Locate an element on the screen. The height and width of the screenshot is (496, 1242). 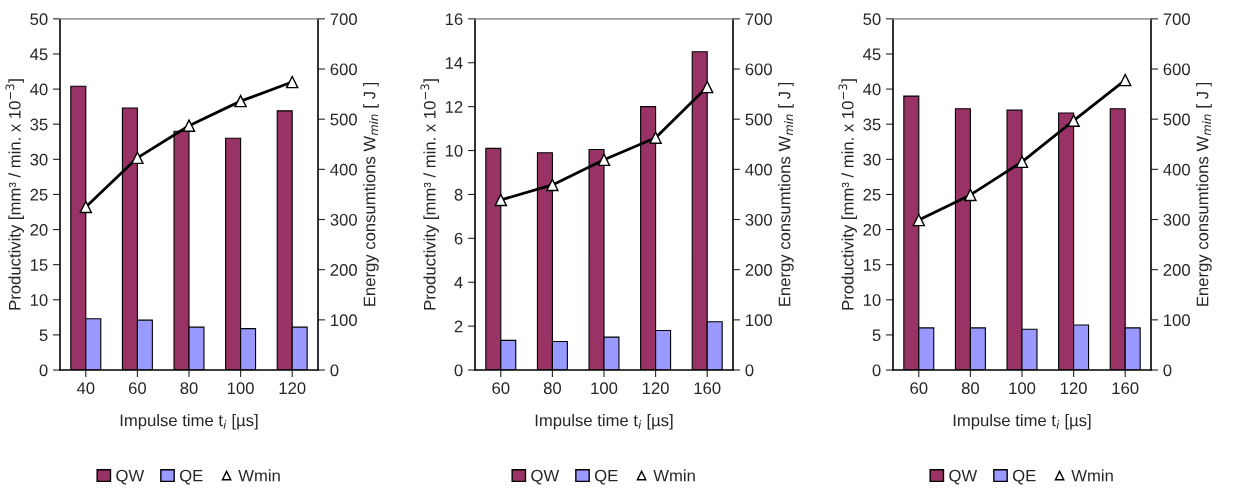
y-tick-label: 2 is located at coordinates (458, 326).